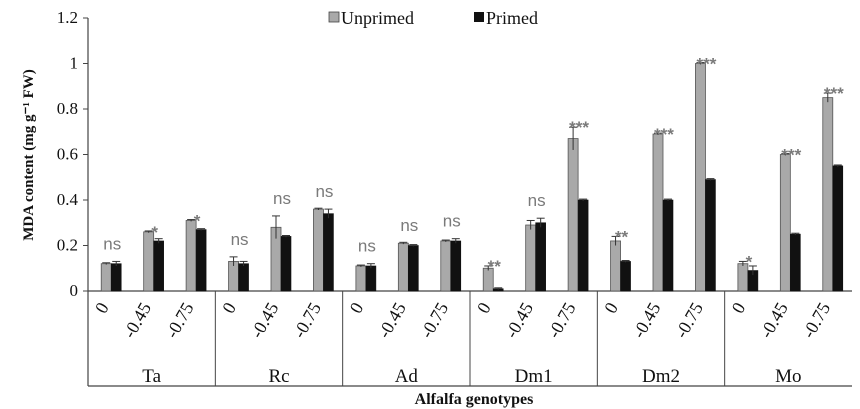  I want to click on y-tick-label: 0.4, so click(68, 199).